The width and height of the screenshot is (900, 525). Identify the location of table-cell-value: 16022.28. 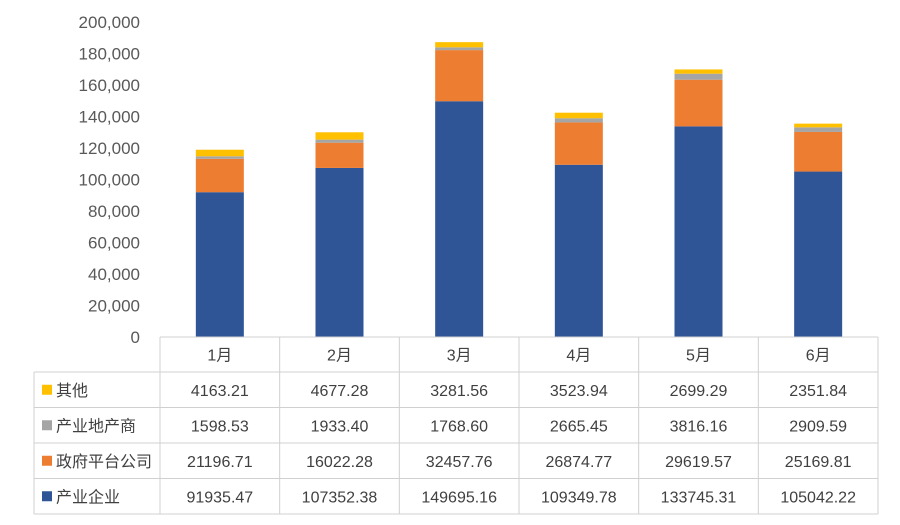
(339, 462).